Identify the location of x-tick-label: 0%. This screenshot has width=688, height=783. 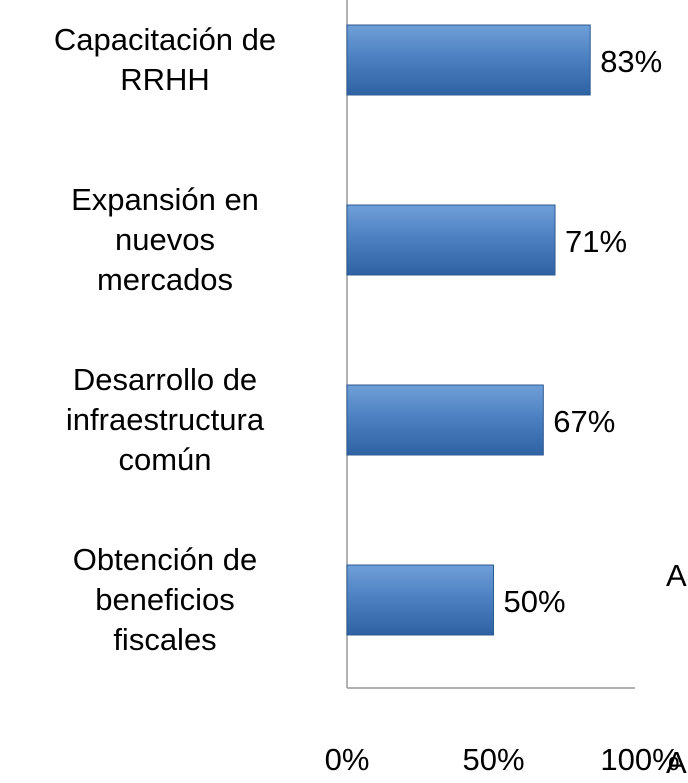
(347, 759).